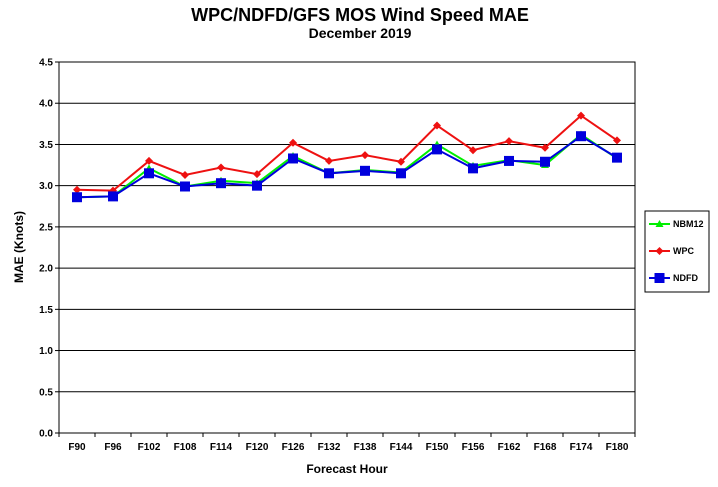 The width and height of the screenshot is (718, 487). I want to click on x-tick-label: F120, so click(257, 447).